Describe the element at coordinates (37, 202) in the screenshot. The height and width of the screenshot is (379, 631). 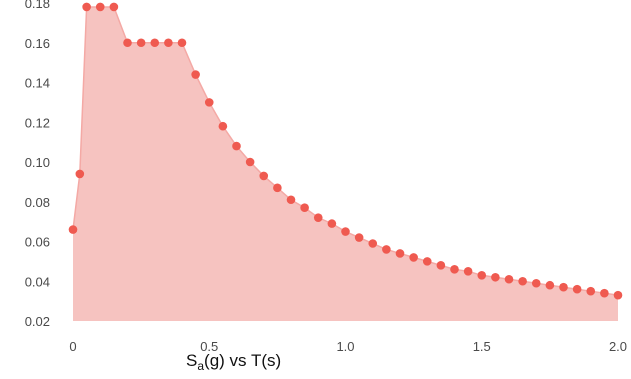
I see `y-tick-label: 0.08` at that location.